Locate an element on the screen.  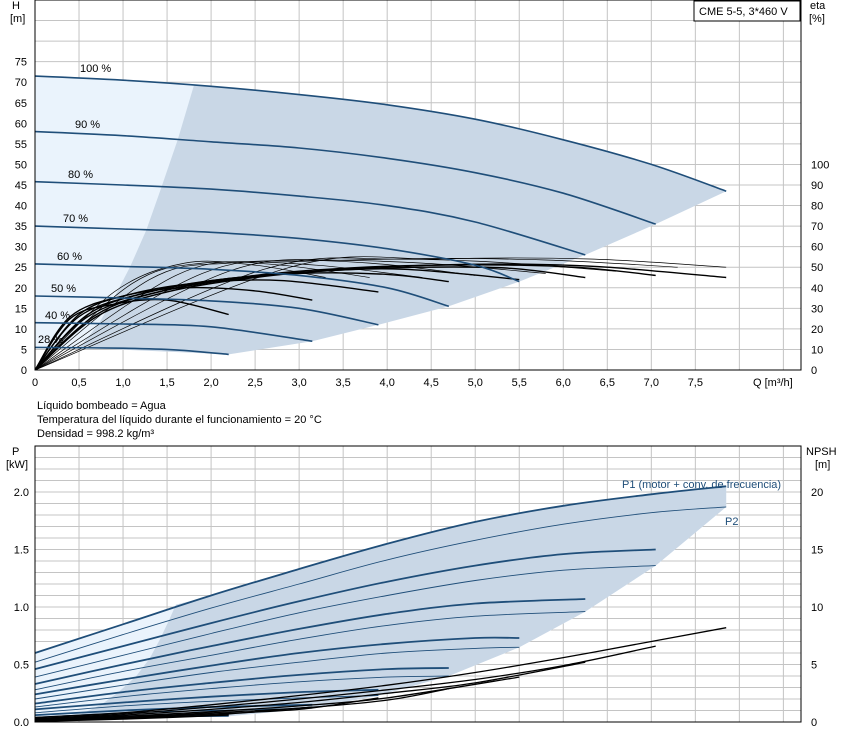
model-label: CME 5-5, 3*460 V is located at coordinates (743, 12).